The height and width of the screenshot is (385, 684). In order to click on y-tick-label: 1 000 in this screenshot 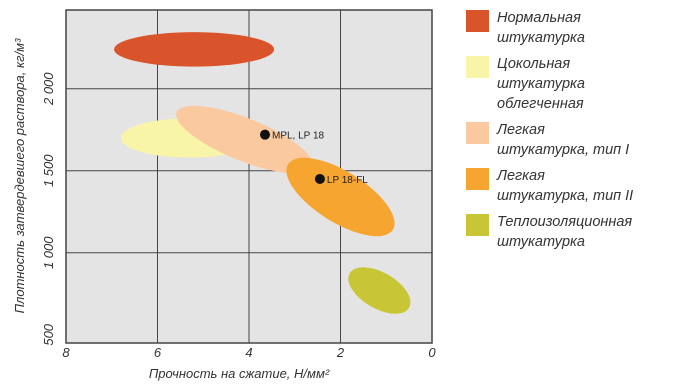, I will do `click(48, 252)`.